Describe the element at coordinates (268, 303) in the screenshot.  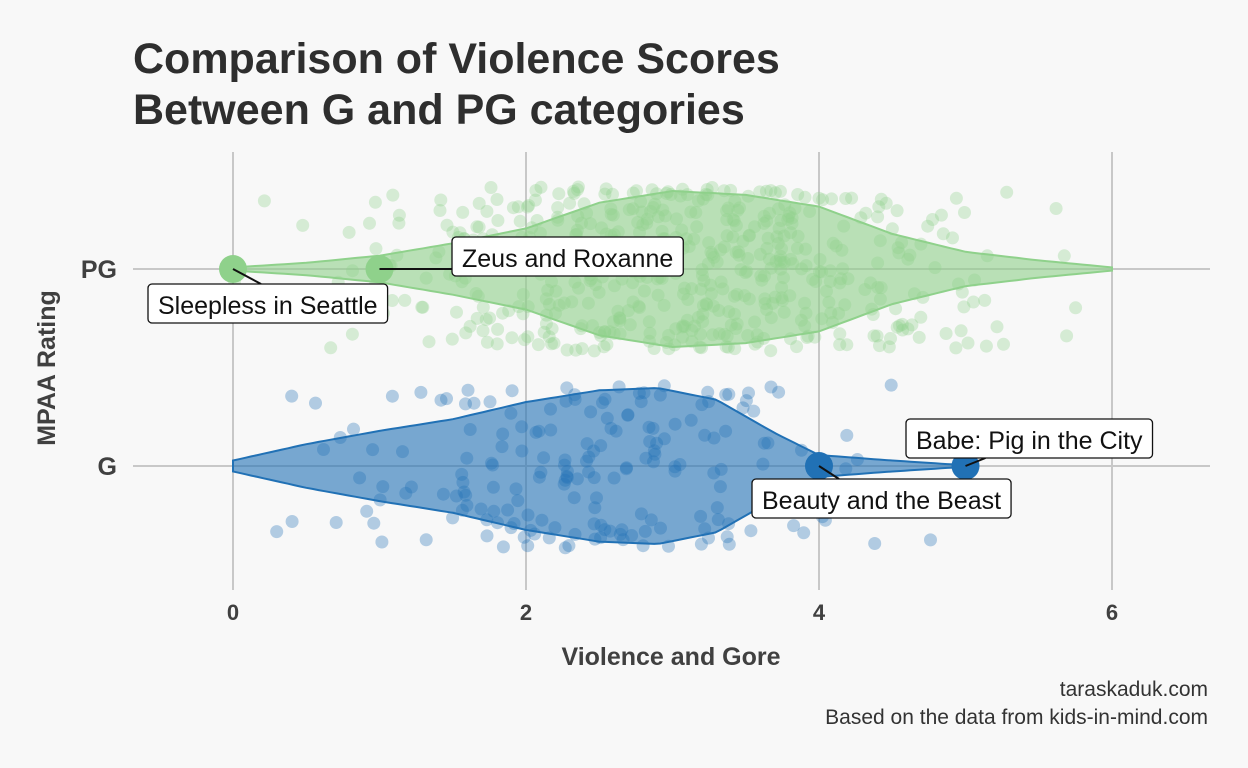
I see `highlight-label-box` at that location.